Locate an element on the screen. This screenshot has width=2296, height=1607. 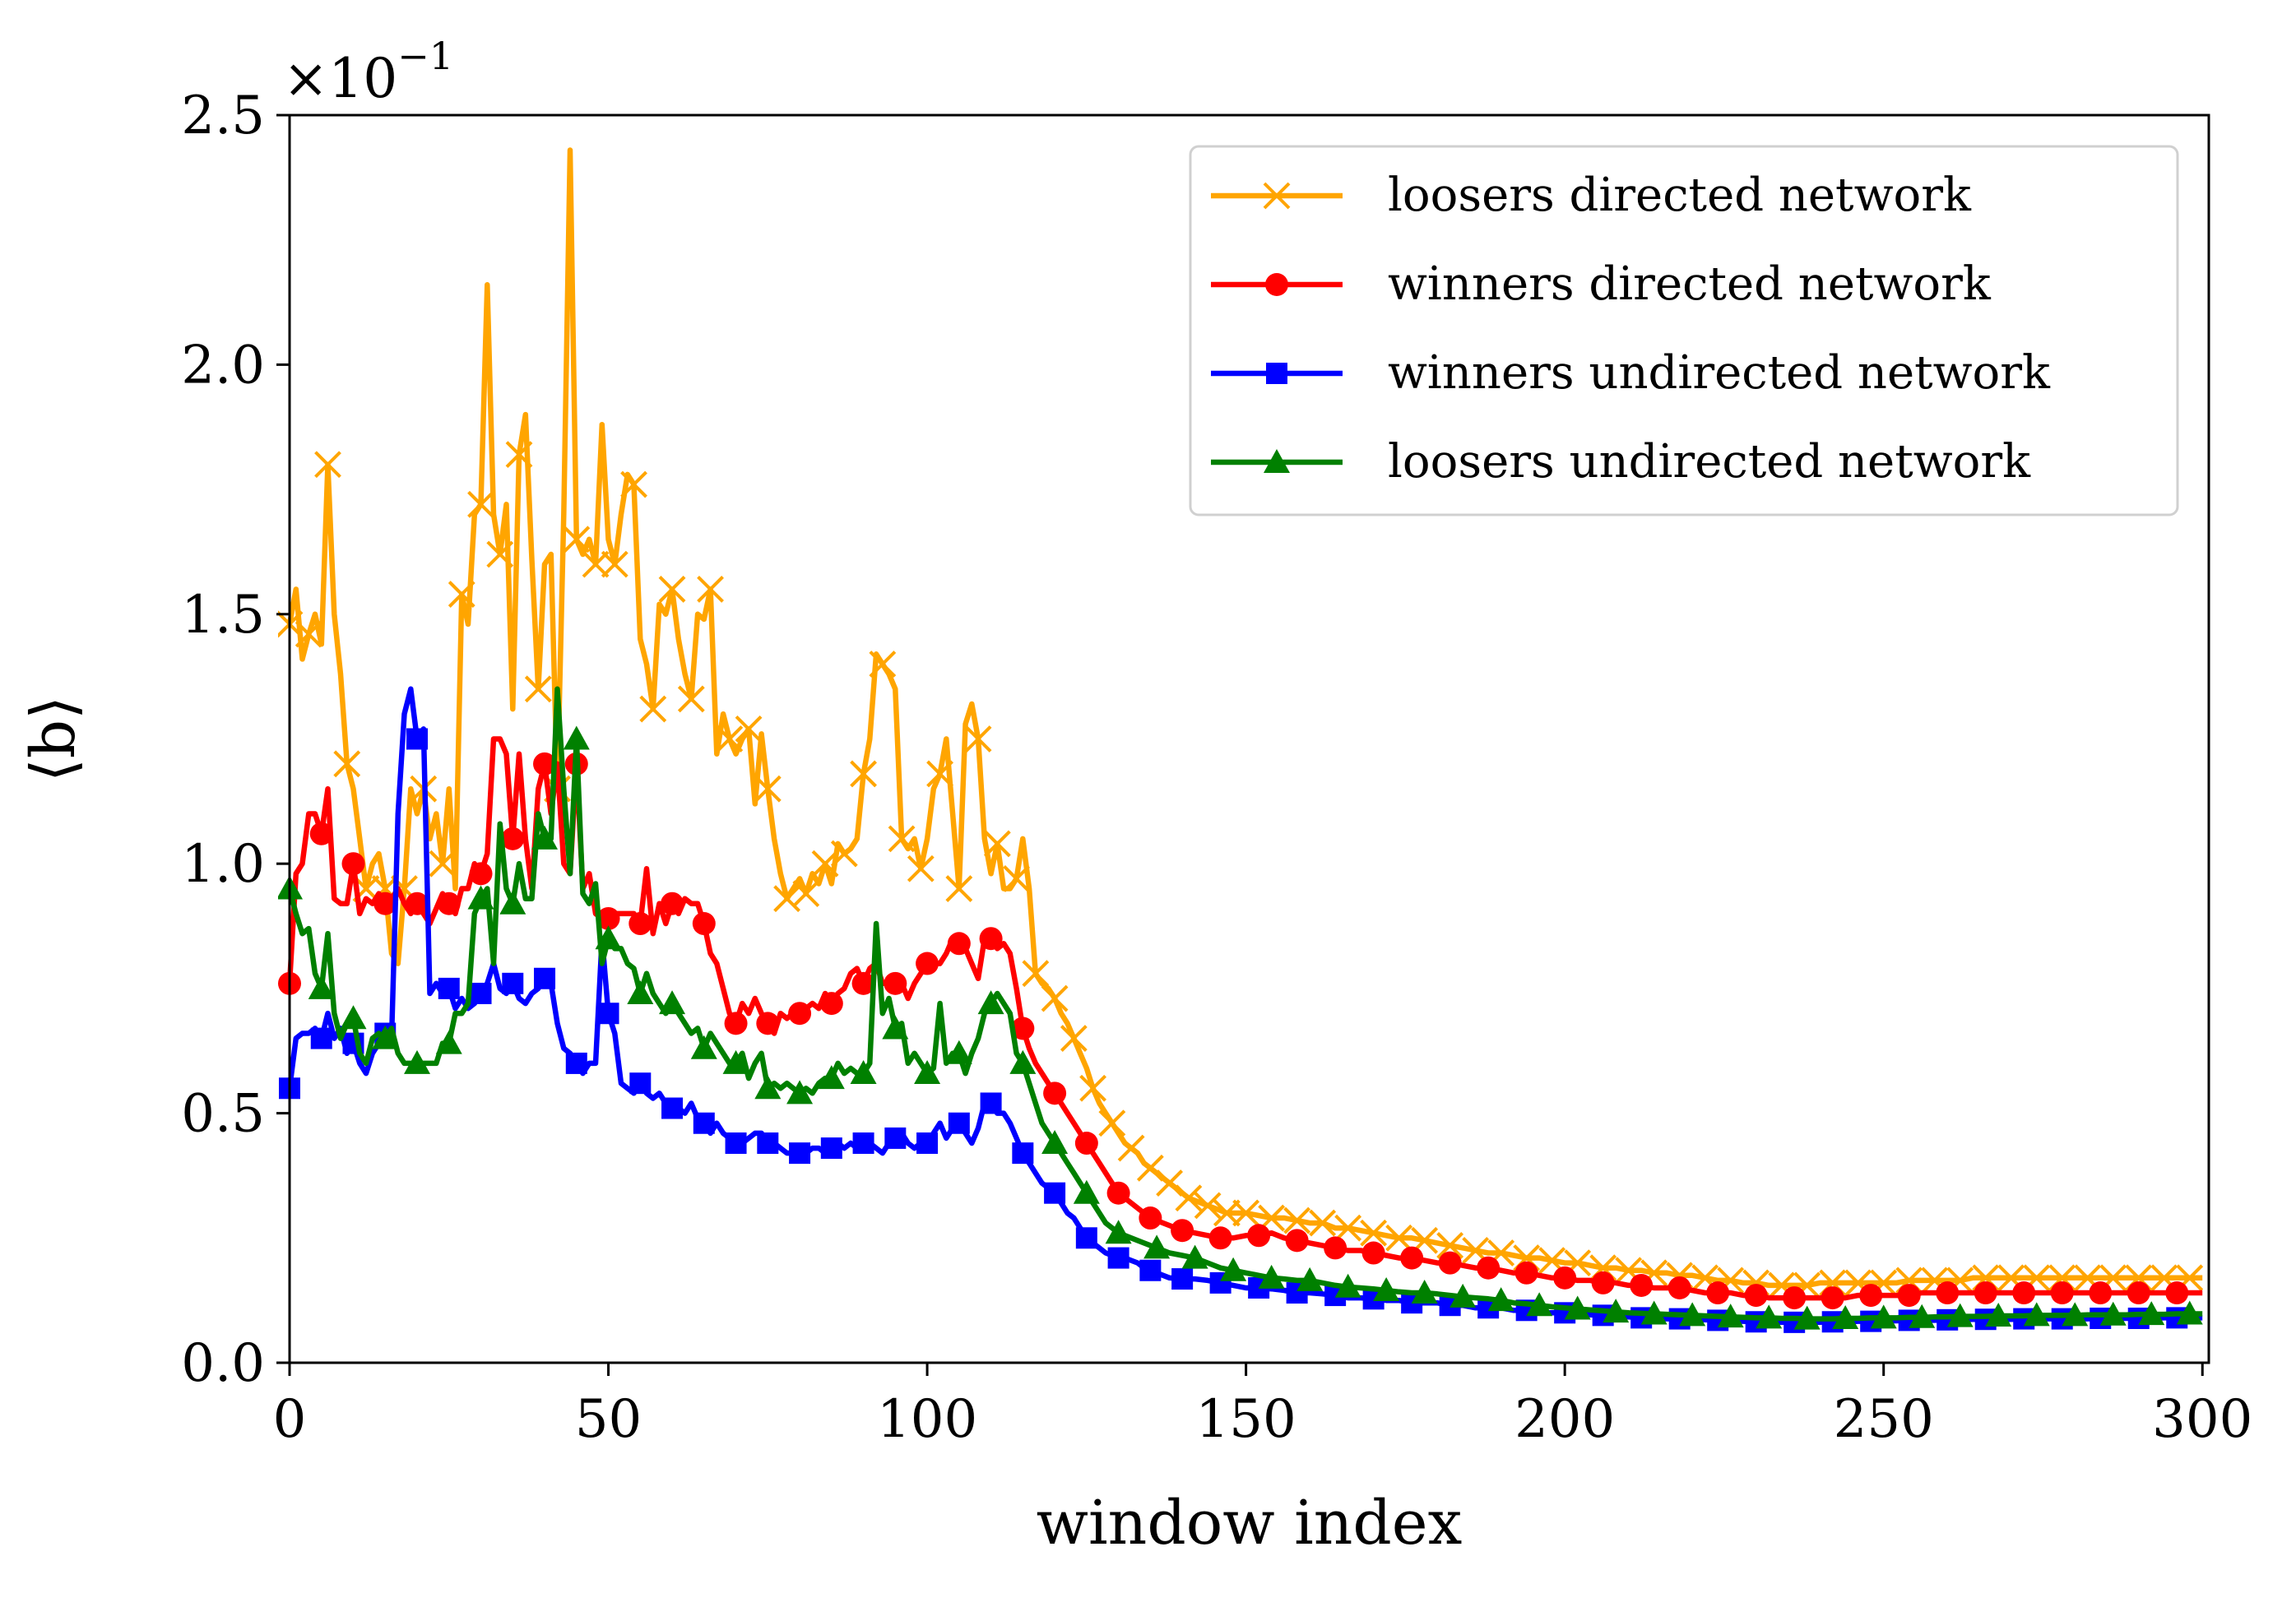
y-axis-multiplier-exponent: −1 is located at coordinates (425, 56).